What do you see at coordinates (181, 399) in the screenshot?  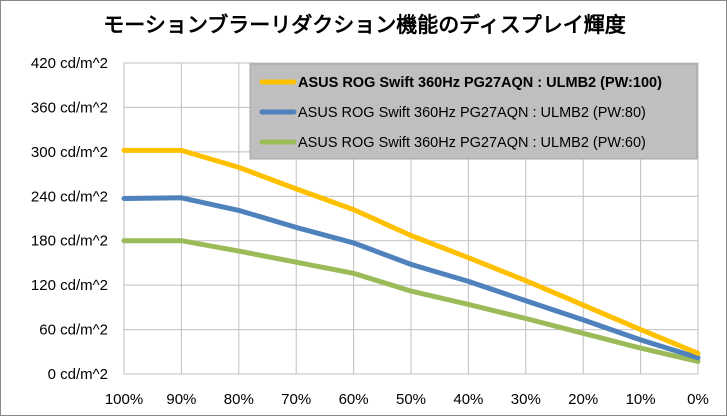 I see `x-tick-label: 90%` at bounding box center [181, 399].